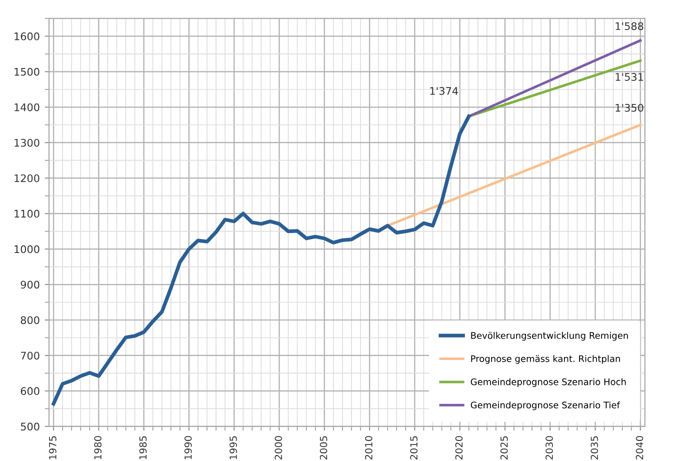 This screenshot has width=681, height=461. I want to click on y-tick-label: 1600, so click(27, 36).